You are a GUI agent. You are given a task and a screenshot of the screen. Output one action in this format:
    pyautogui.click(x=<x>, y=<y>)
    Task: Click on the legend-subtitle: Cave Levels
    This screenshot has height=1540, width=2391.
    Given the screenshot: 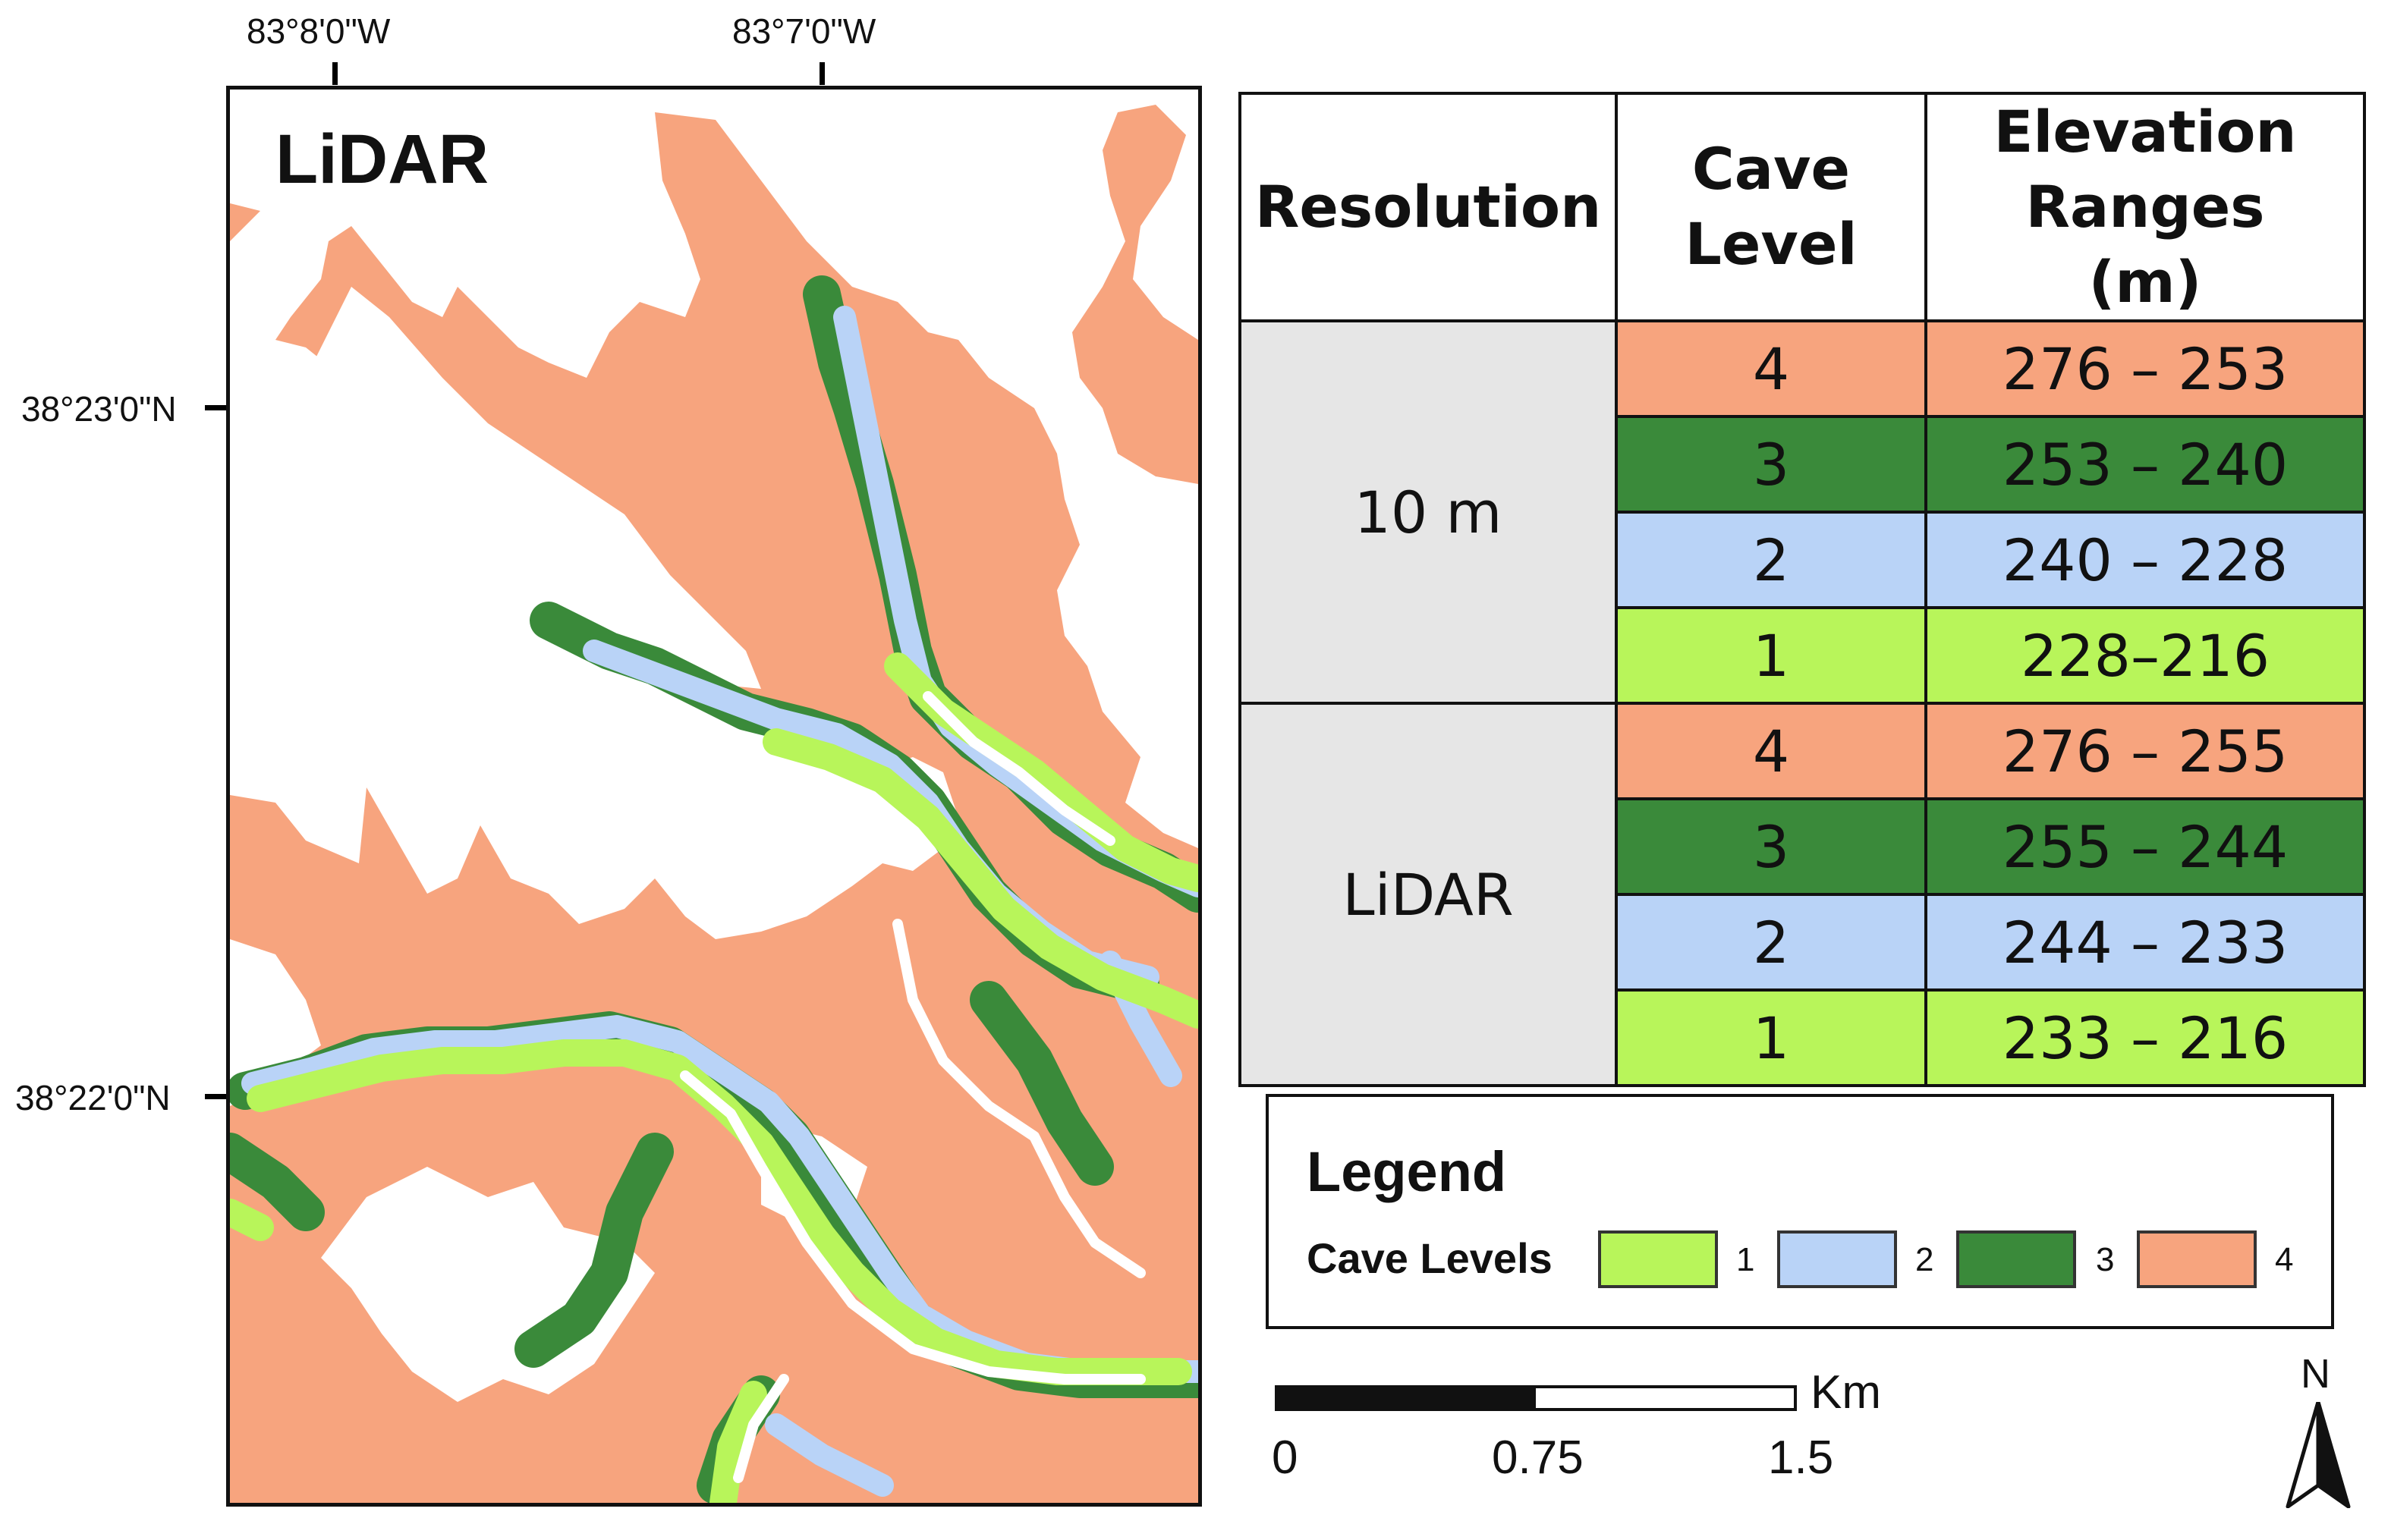 What is the action you would take?
    pyautogui.click(x=1430, y=1258)
    